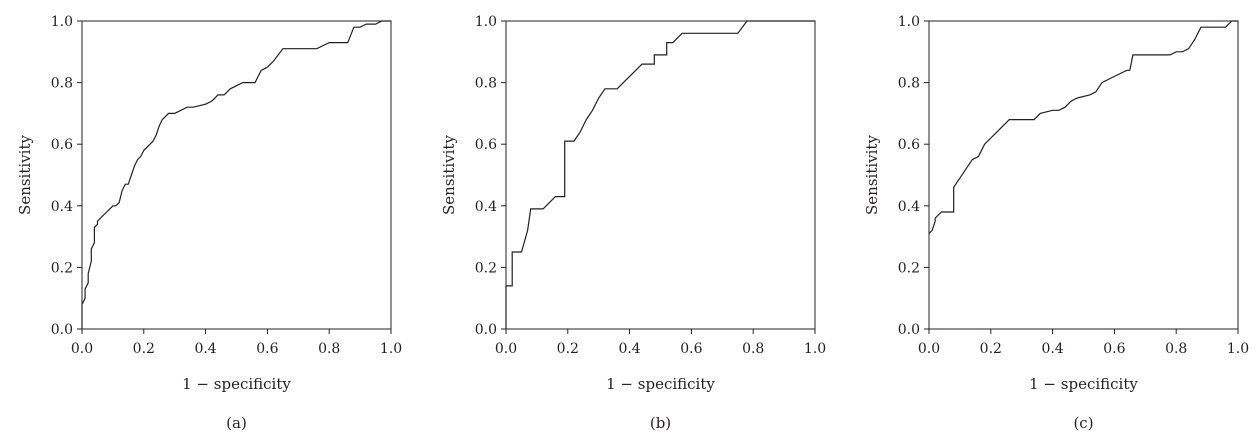  Describe the element at coordinates (1083, 127) in the screenshot. I see `roc-curve-line` at that location.